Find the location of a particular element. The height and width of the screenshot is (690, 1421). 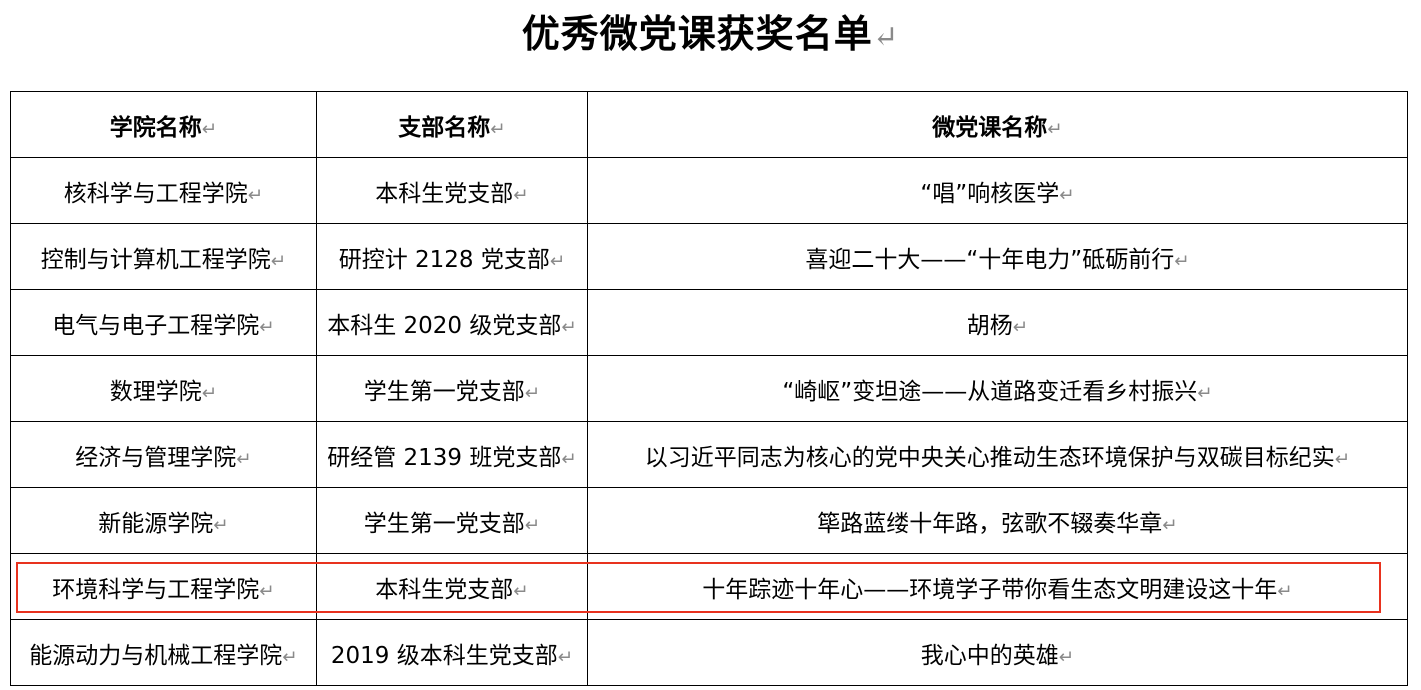

table-row: 新能源学院学生第一党支部筚路蓝缕十年路，弦歌不辍奏华章 is located at coordinates (709, 520).